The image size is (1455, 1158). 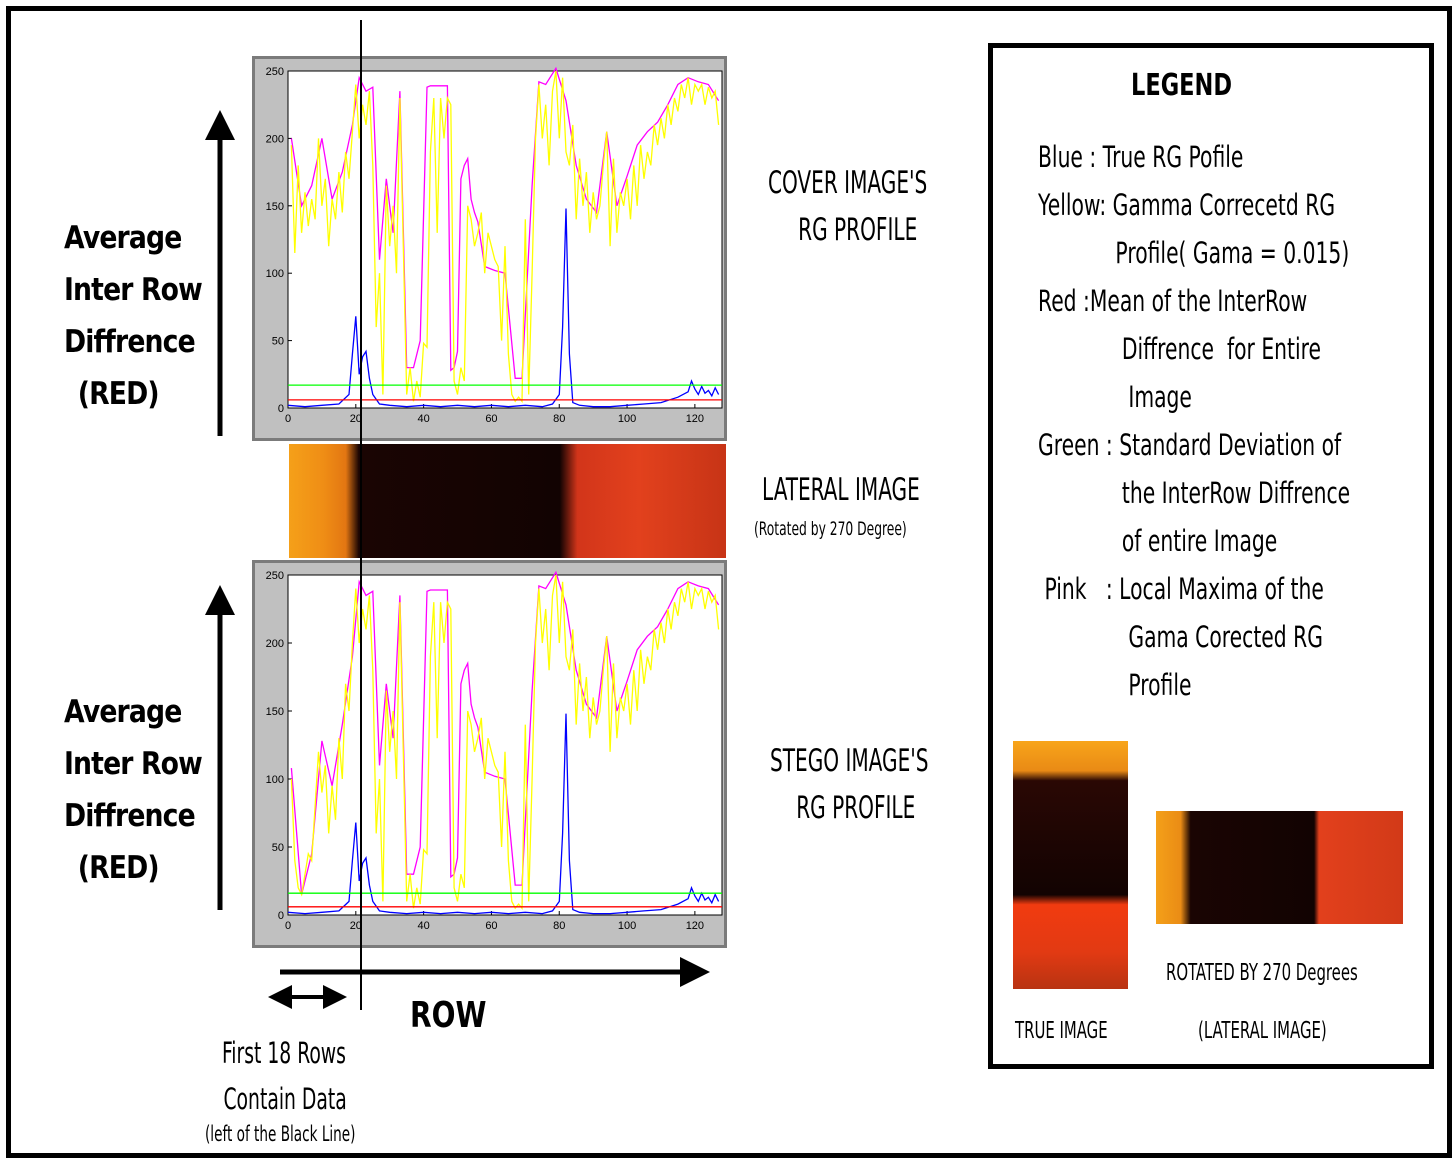 I want to click on stego-series-yellow, so click(x=505, y=742).